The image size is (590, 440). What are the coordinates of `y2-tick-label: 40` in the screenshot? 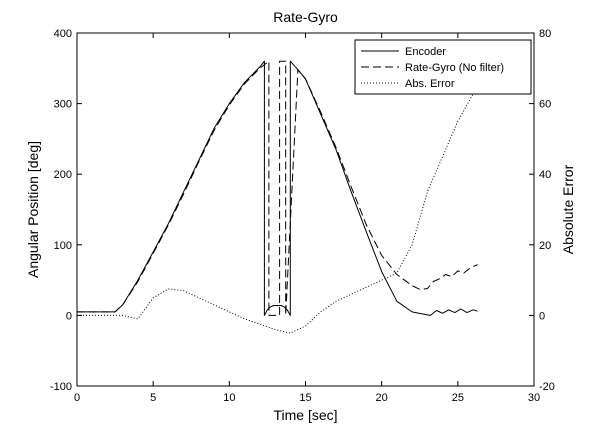 It's located at (545, 175).